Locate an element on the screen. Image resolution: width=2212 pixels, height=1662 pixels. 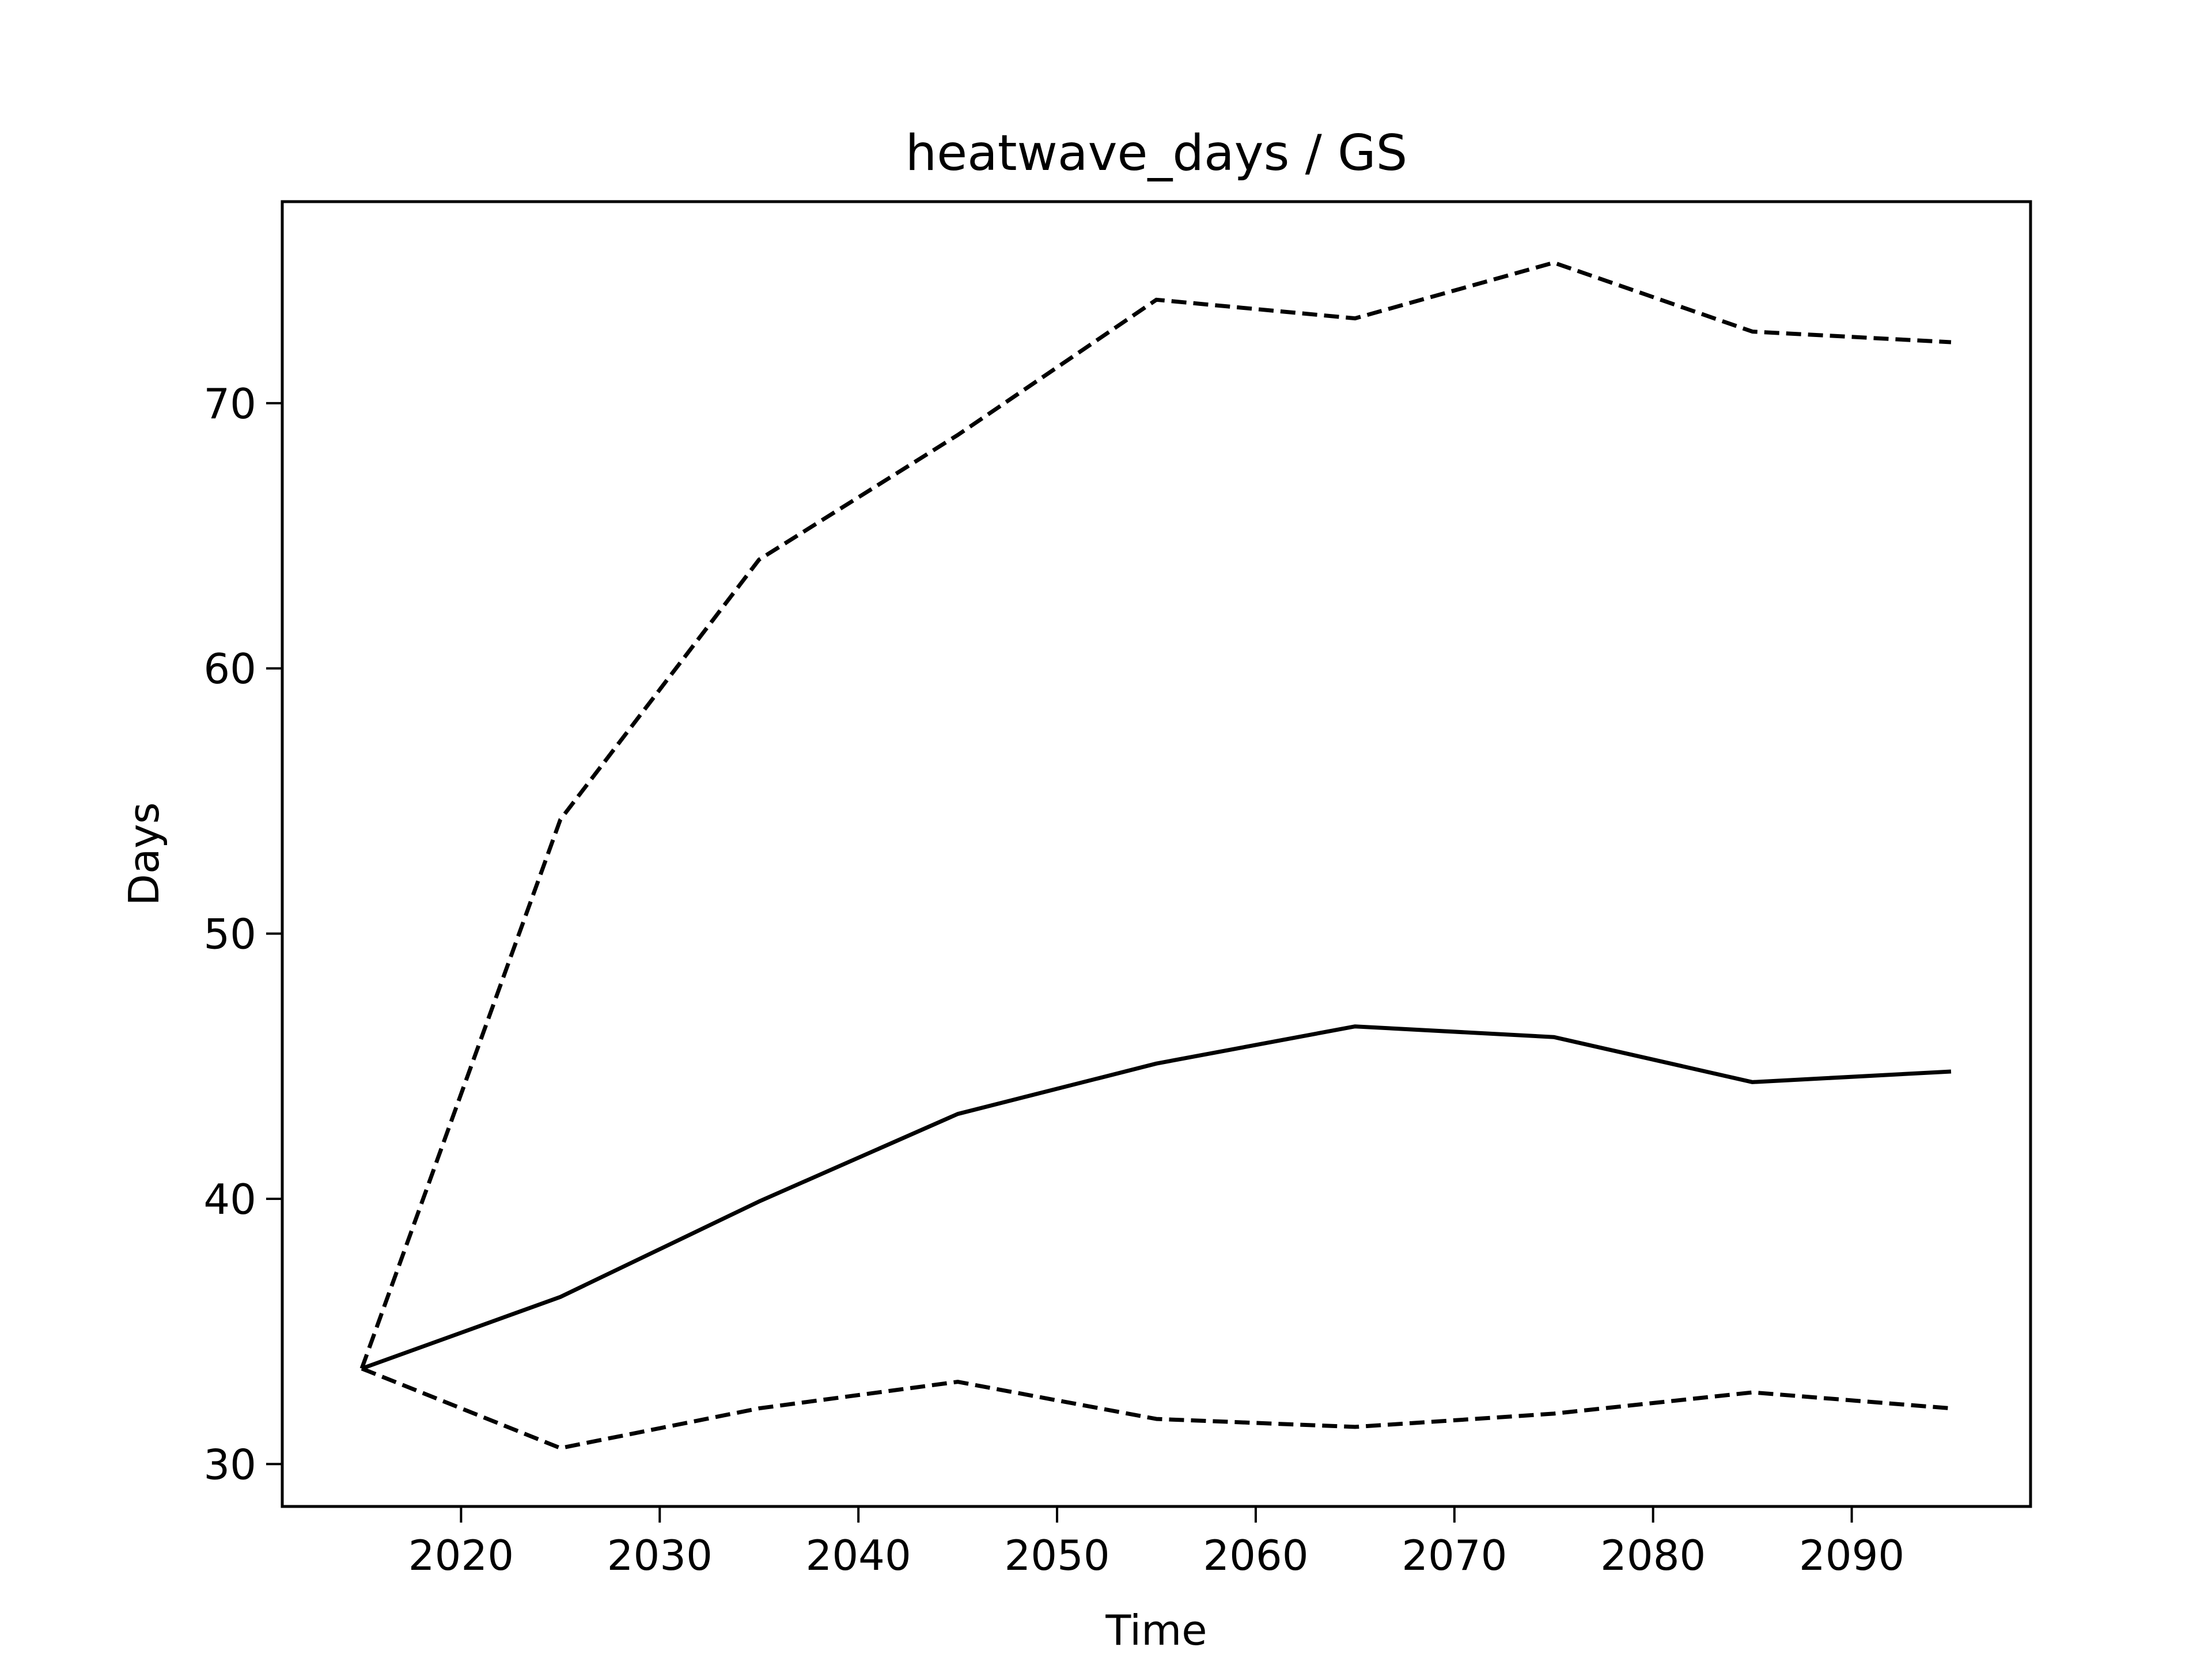
y-tick-label: 30 is located at coordinates (229, 1464).